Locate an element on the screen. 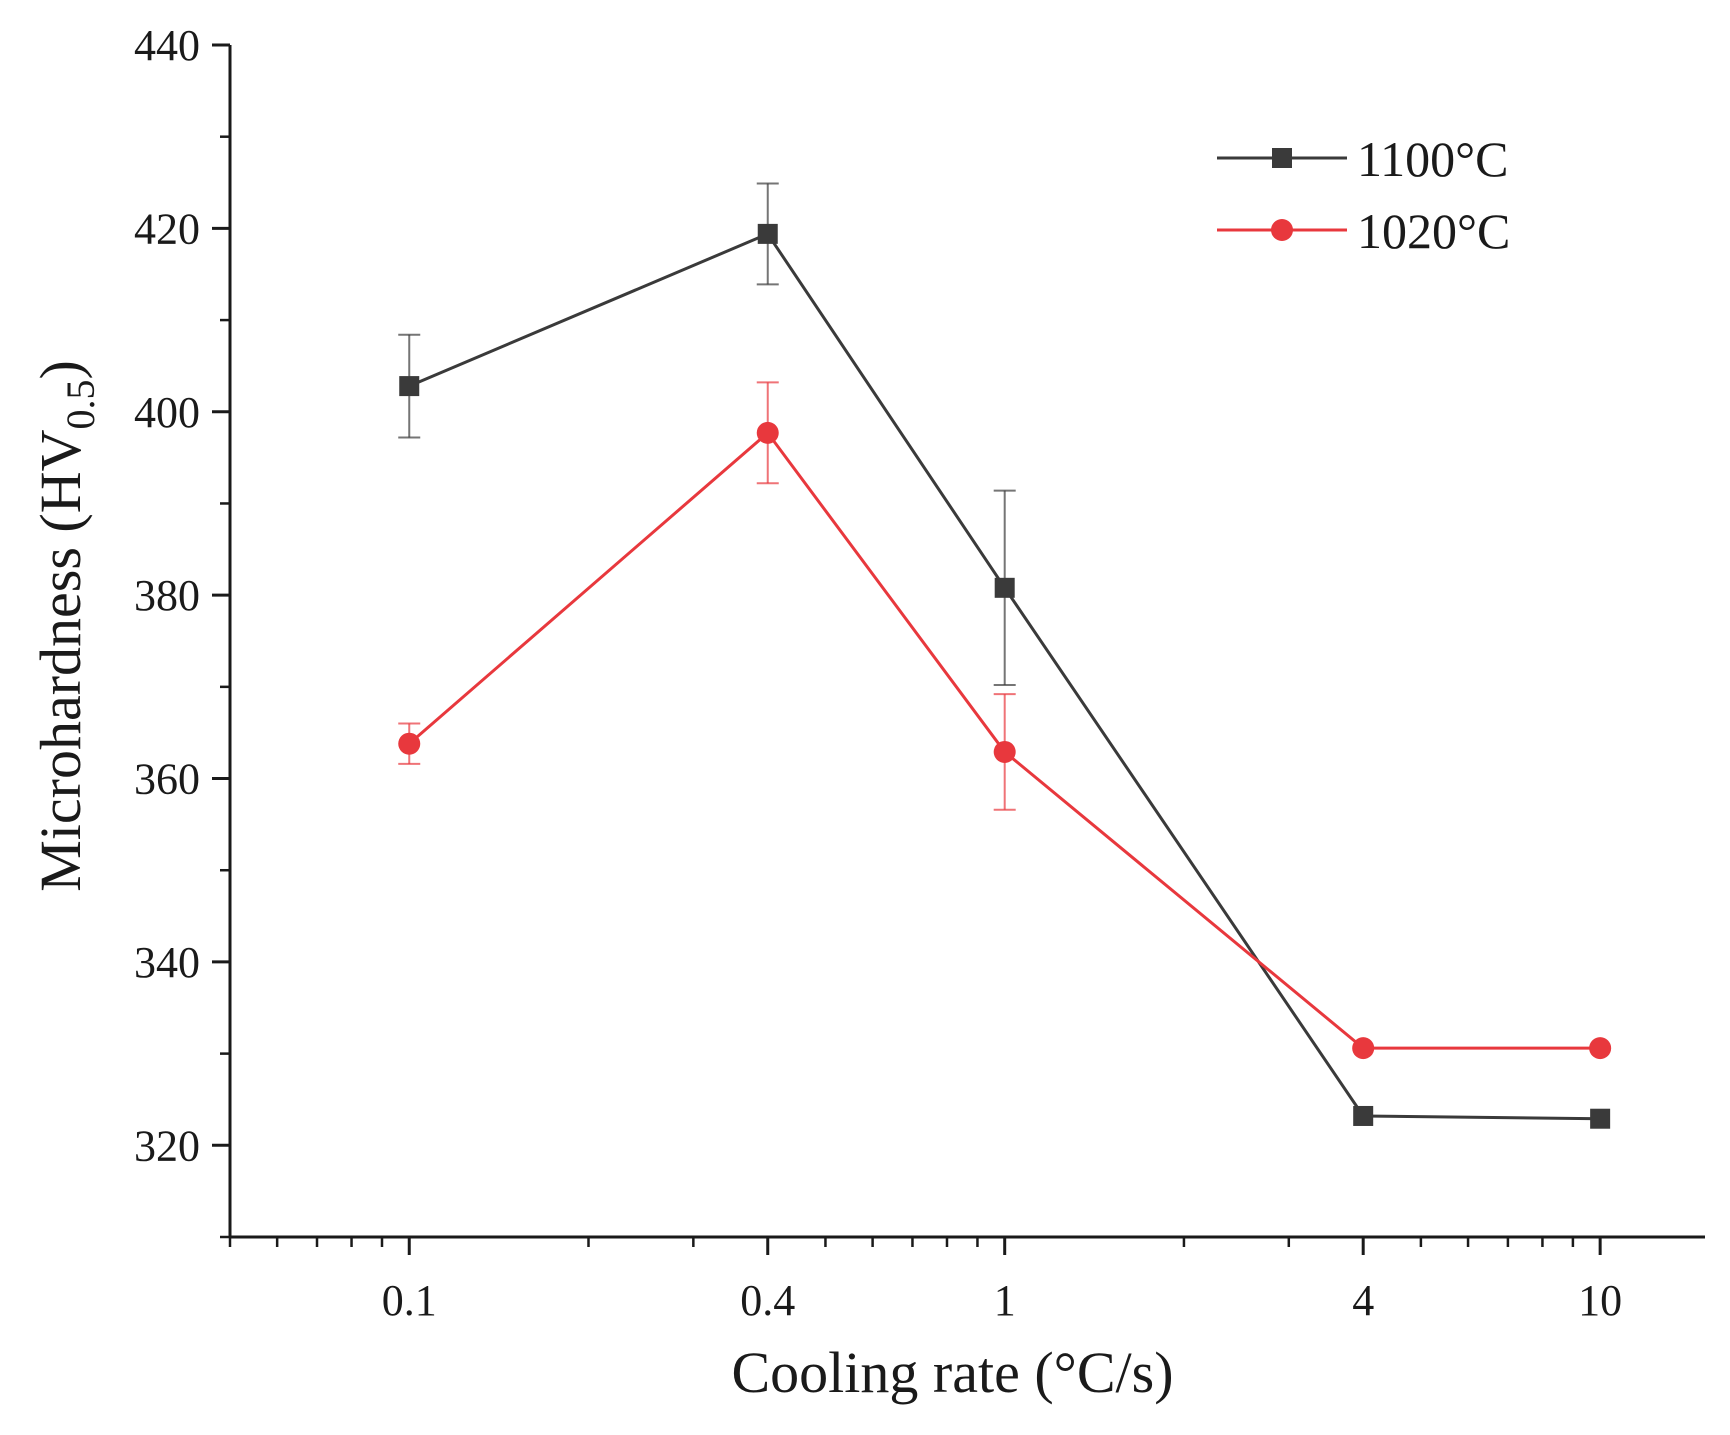 The image size is (1730, 1435). legend: 1100°C 1020°C is located at coordinates (1363, 195).